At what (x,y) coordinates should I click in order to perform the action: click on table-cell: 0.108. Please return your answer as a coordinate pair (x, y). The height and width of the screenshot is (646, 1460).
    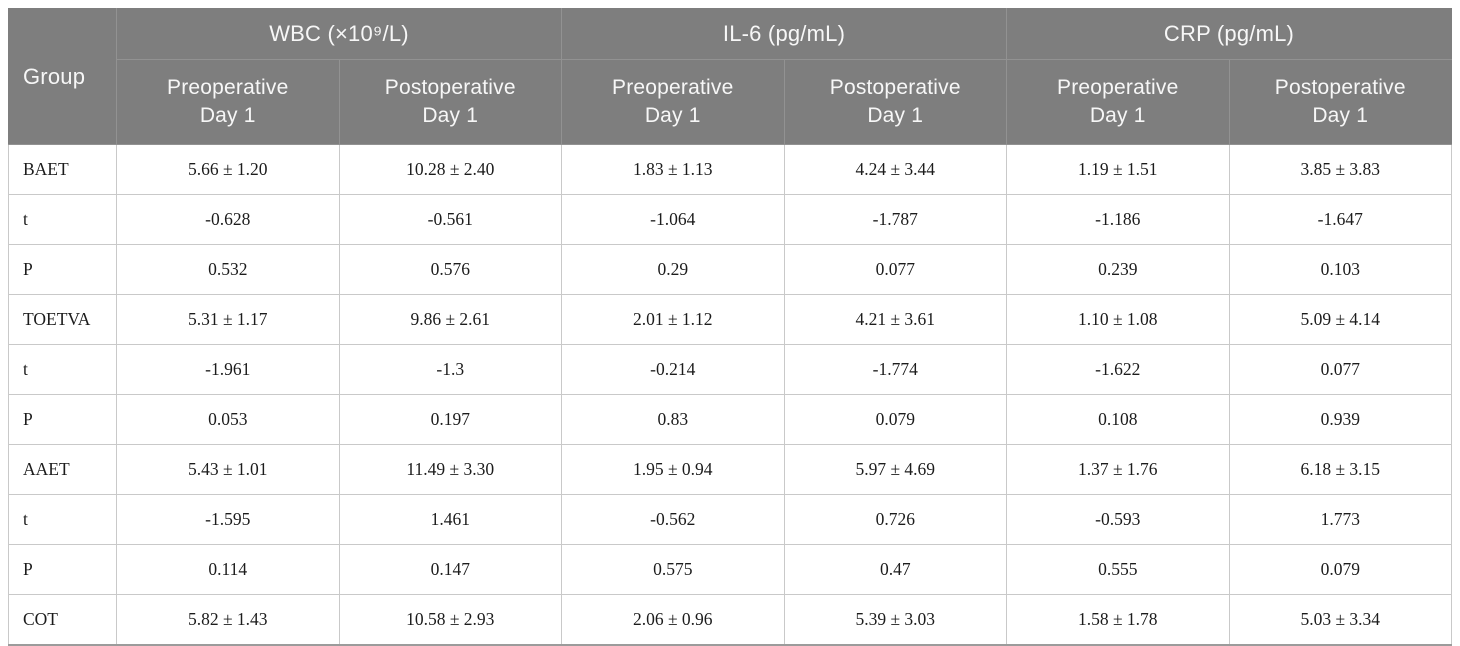
    Looking at the image, I should click on (1118, 419).